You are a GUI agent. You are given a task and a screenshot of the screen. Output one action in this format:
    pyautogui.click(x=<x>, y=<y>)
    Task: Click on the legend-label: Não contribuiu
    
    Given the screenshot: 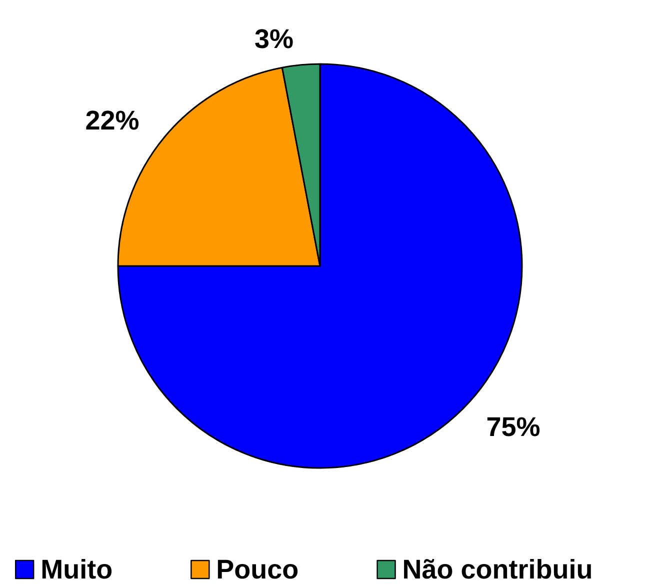 What is the action you would take?
    pyautogui.click(x=497, y=569)
    